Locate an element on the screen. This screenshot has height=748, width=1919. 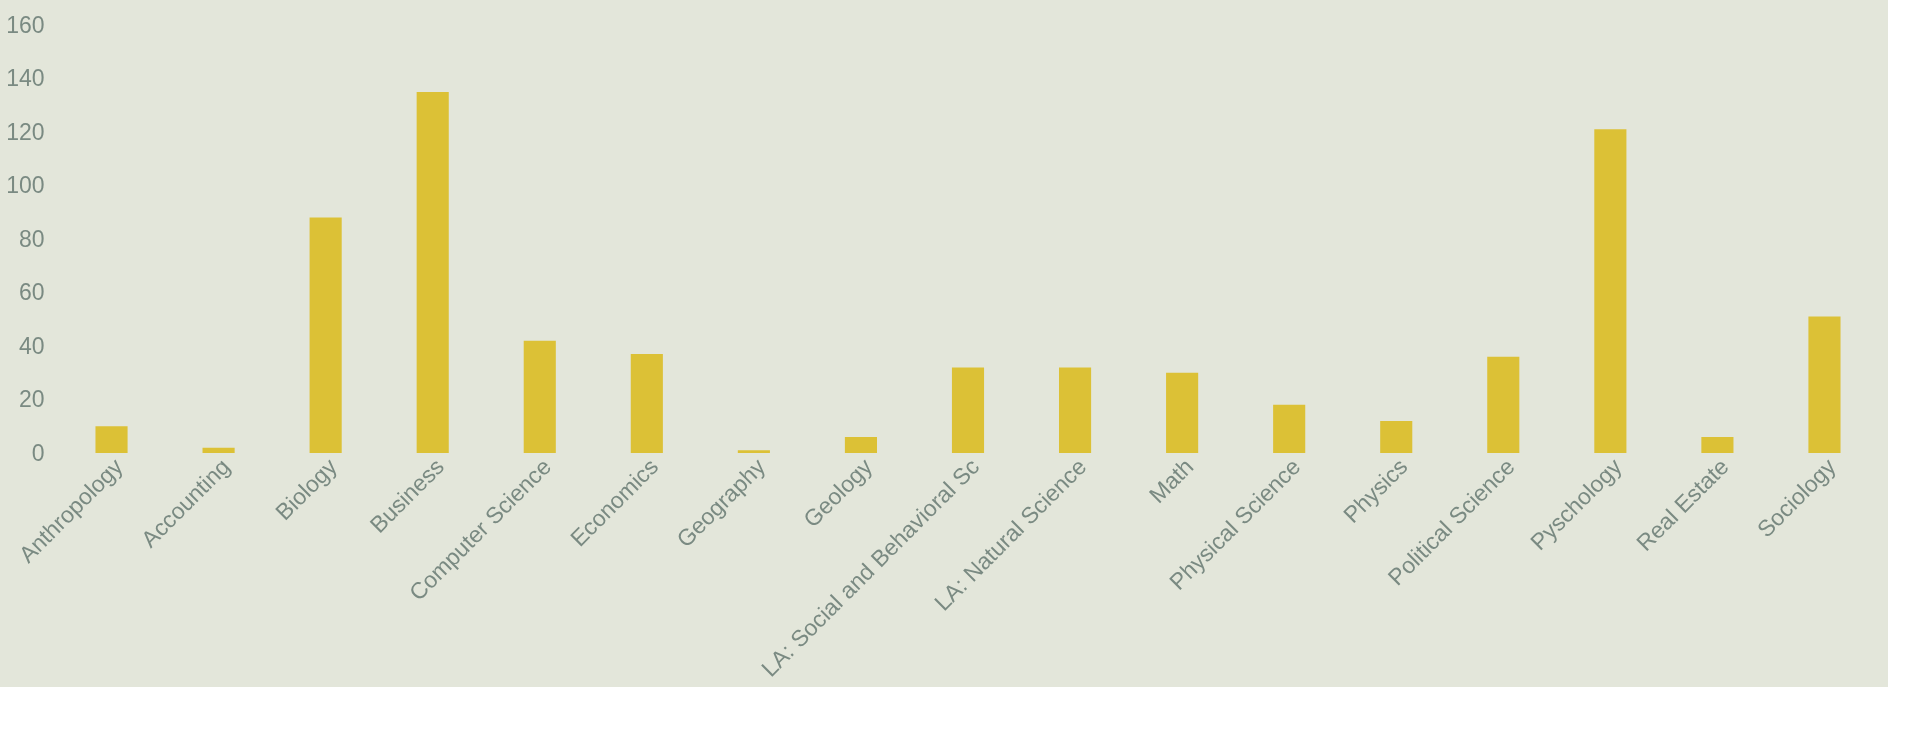
y-tick-label: 60 is located at coordinates (31, 292).